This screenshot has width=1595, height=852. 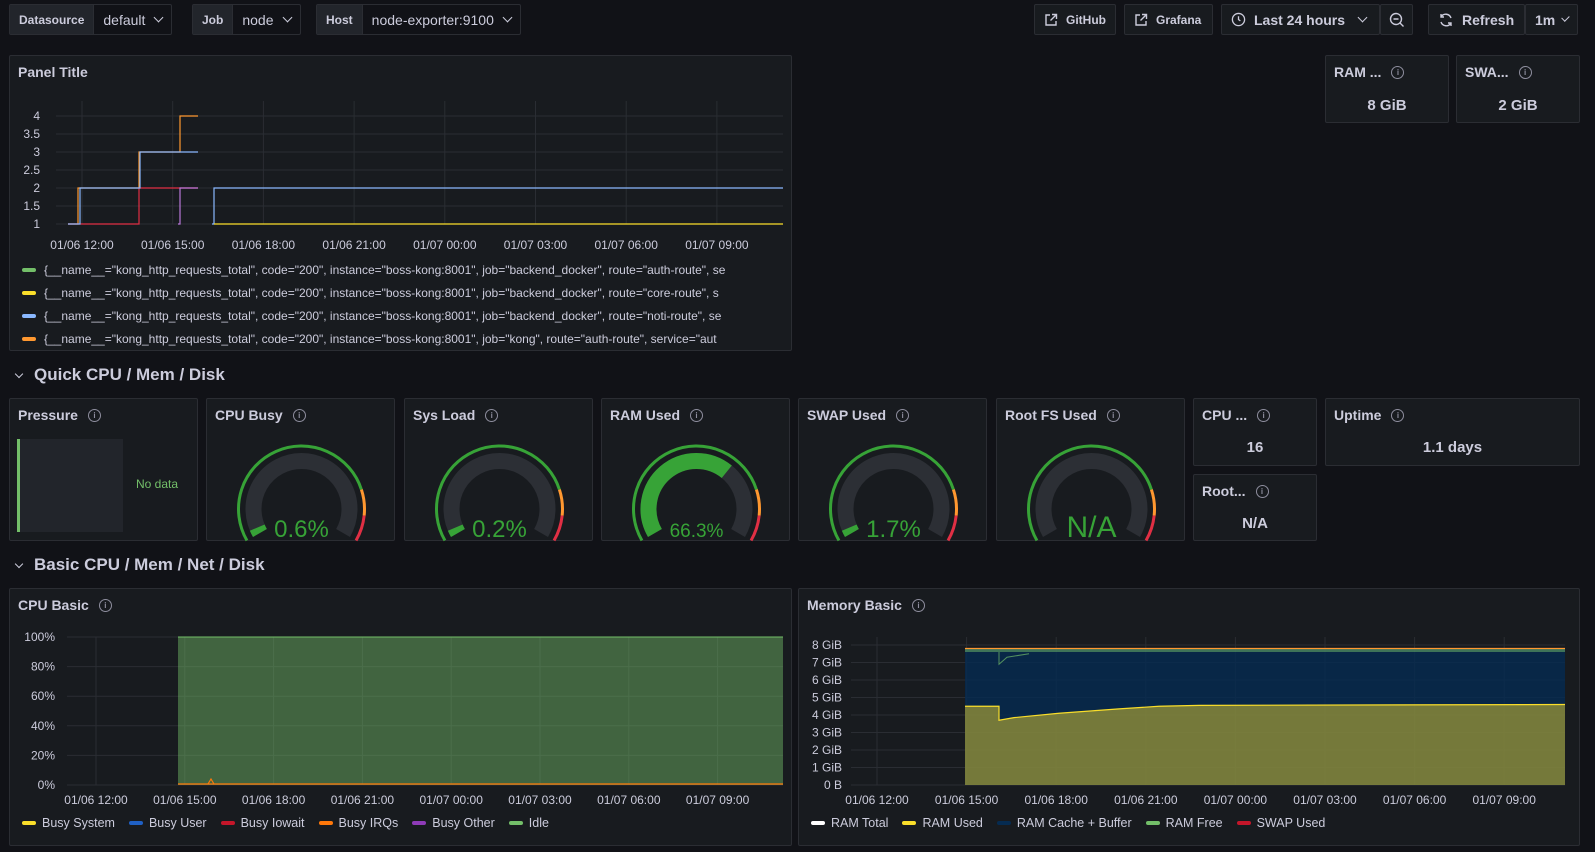 I want to click on y-tick-label: 40%, so click(x=43, y=726).